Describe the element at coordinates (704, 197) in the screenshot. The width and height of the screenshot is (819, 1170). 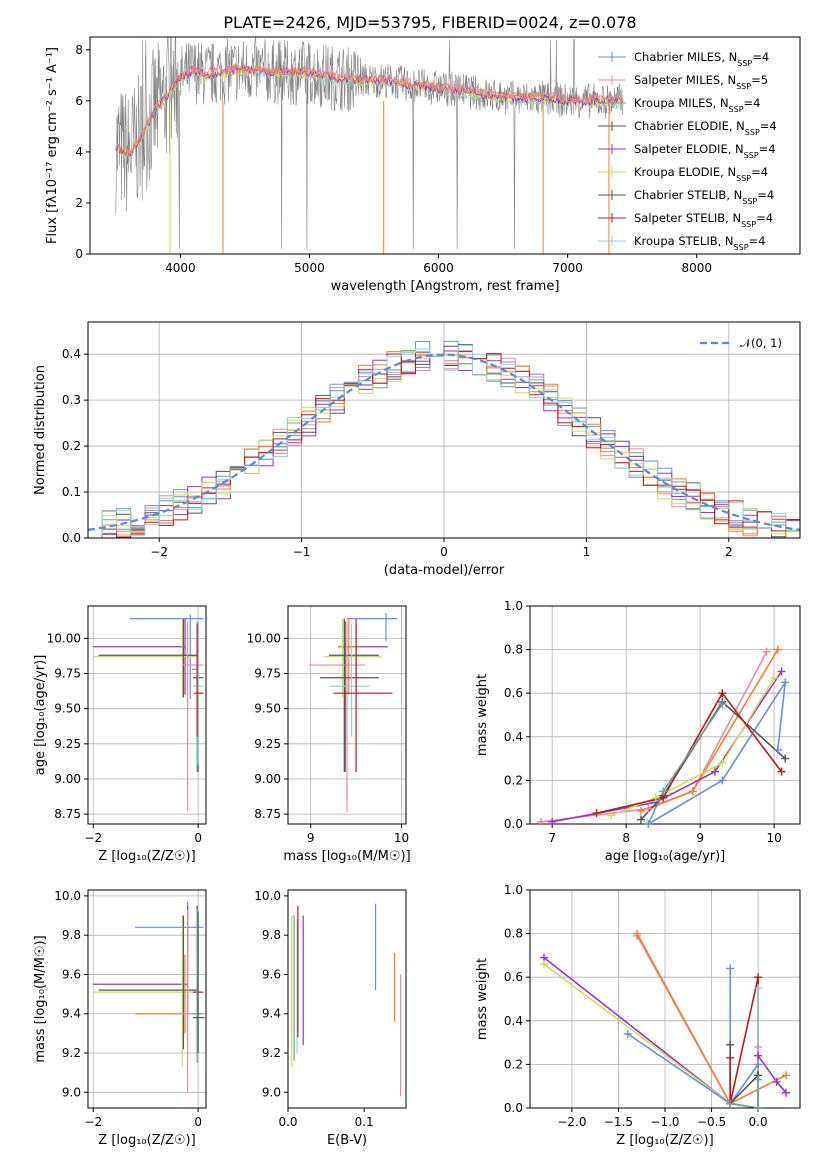
I see `legend-label: Chabrier STELIB, NSSP=4` at that location.